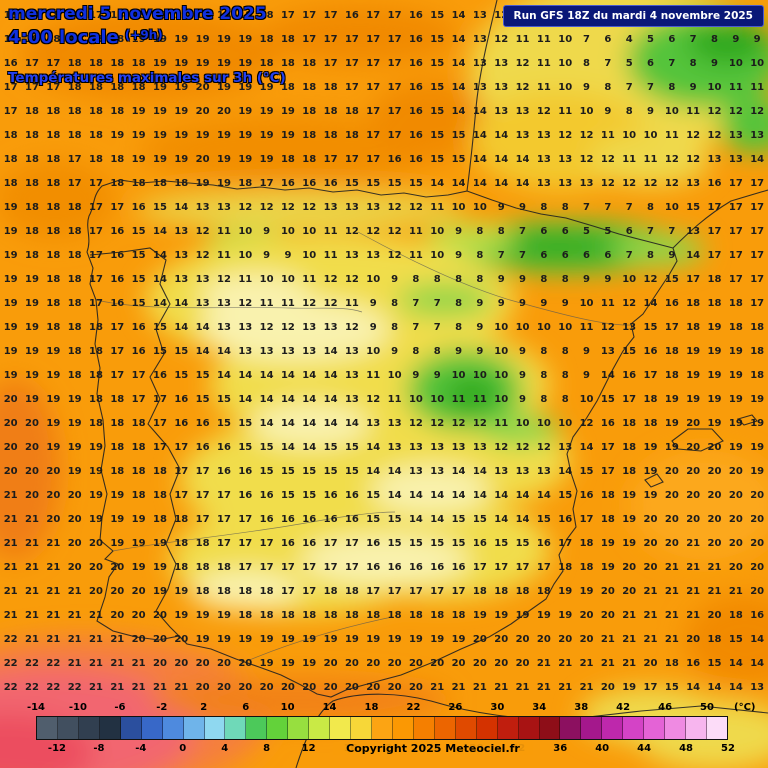  What do you see at coordinates (570, 219) in the screenshot?
I see `pyrenees-border` at bounding box center [570, 219].